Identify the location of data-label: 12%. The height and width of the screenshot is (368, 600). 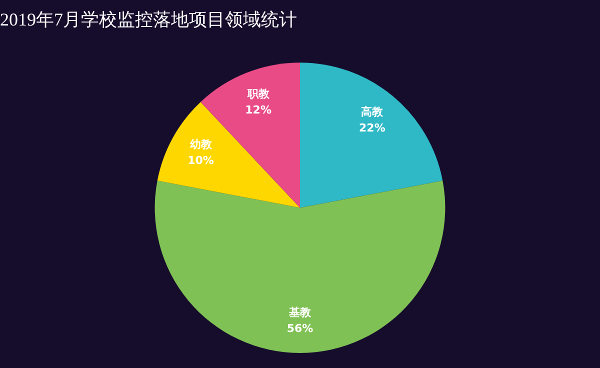
(258, 109).